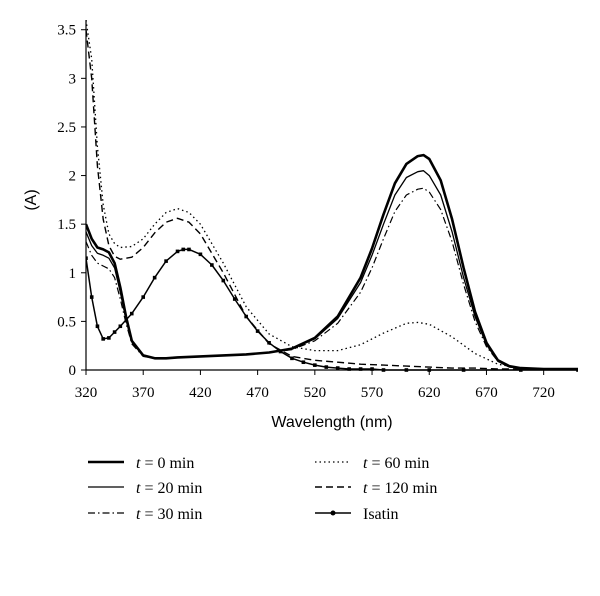  I want to click on legend-label: t = 30 min, so click(169, 514).